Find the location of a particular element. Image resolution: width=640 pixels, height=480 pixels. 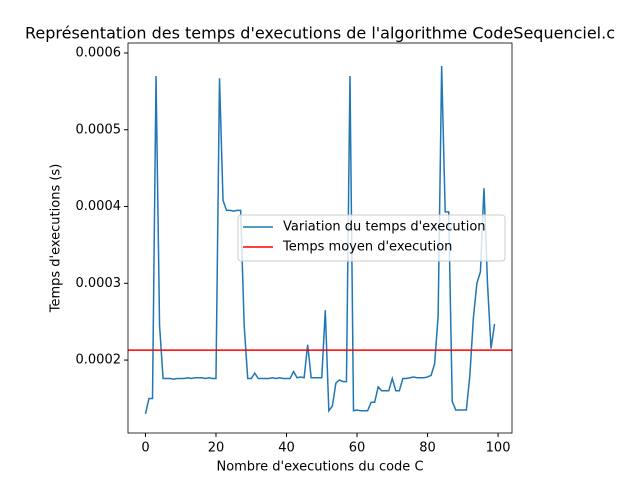

x-tick-label: 60 is located at coordinates (357, 448).